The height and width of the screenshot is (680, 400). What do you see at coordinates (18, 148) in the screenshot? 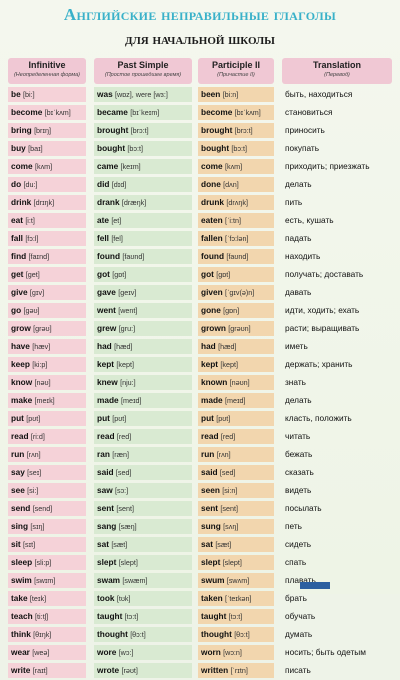
I see `verb-word: buy` at bounding box center [18, 148].